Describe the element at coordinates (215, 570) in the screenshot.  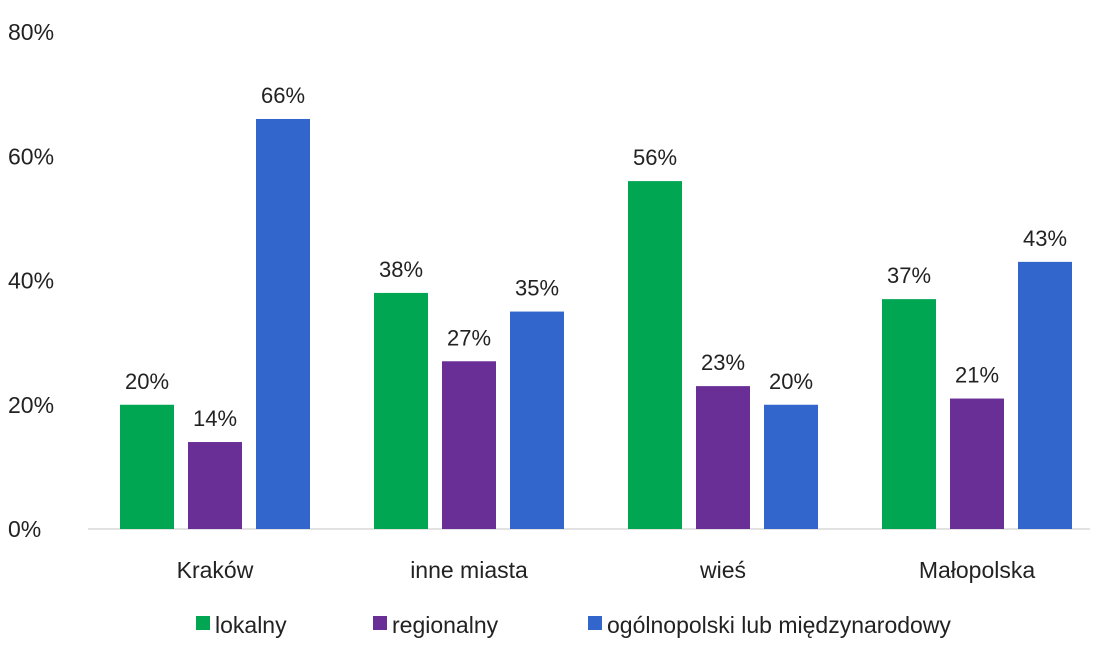
I see `x-category-label: Kraków` at that location.